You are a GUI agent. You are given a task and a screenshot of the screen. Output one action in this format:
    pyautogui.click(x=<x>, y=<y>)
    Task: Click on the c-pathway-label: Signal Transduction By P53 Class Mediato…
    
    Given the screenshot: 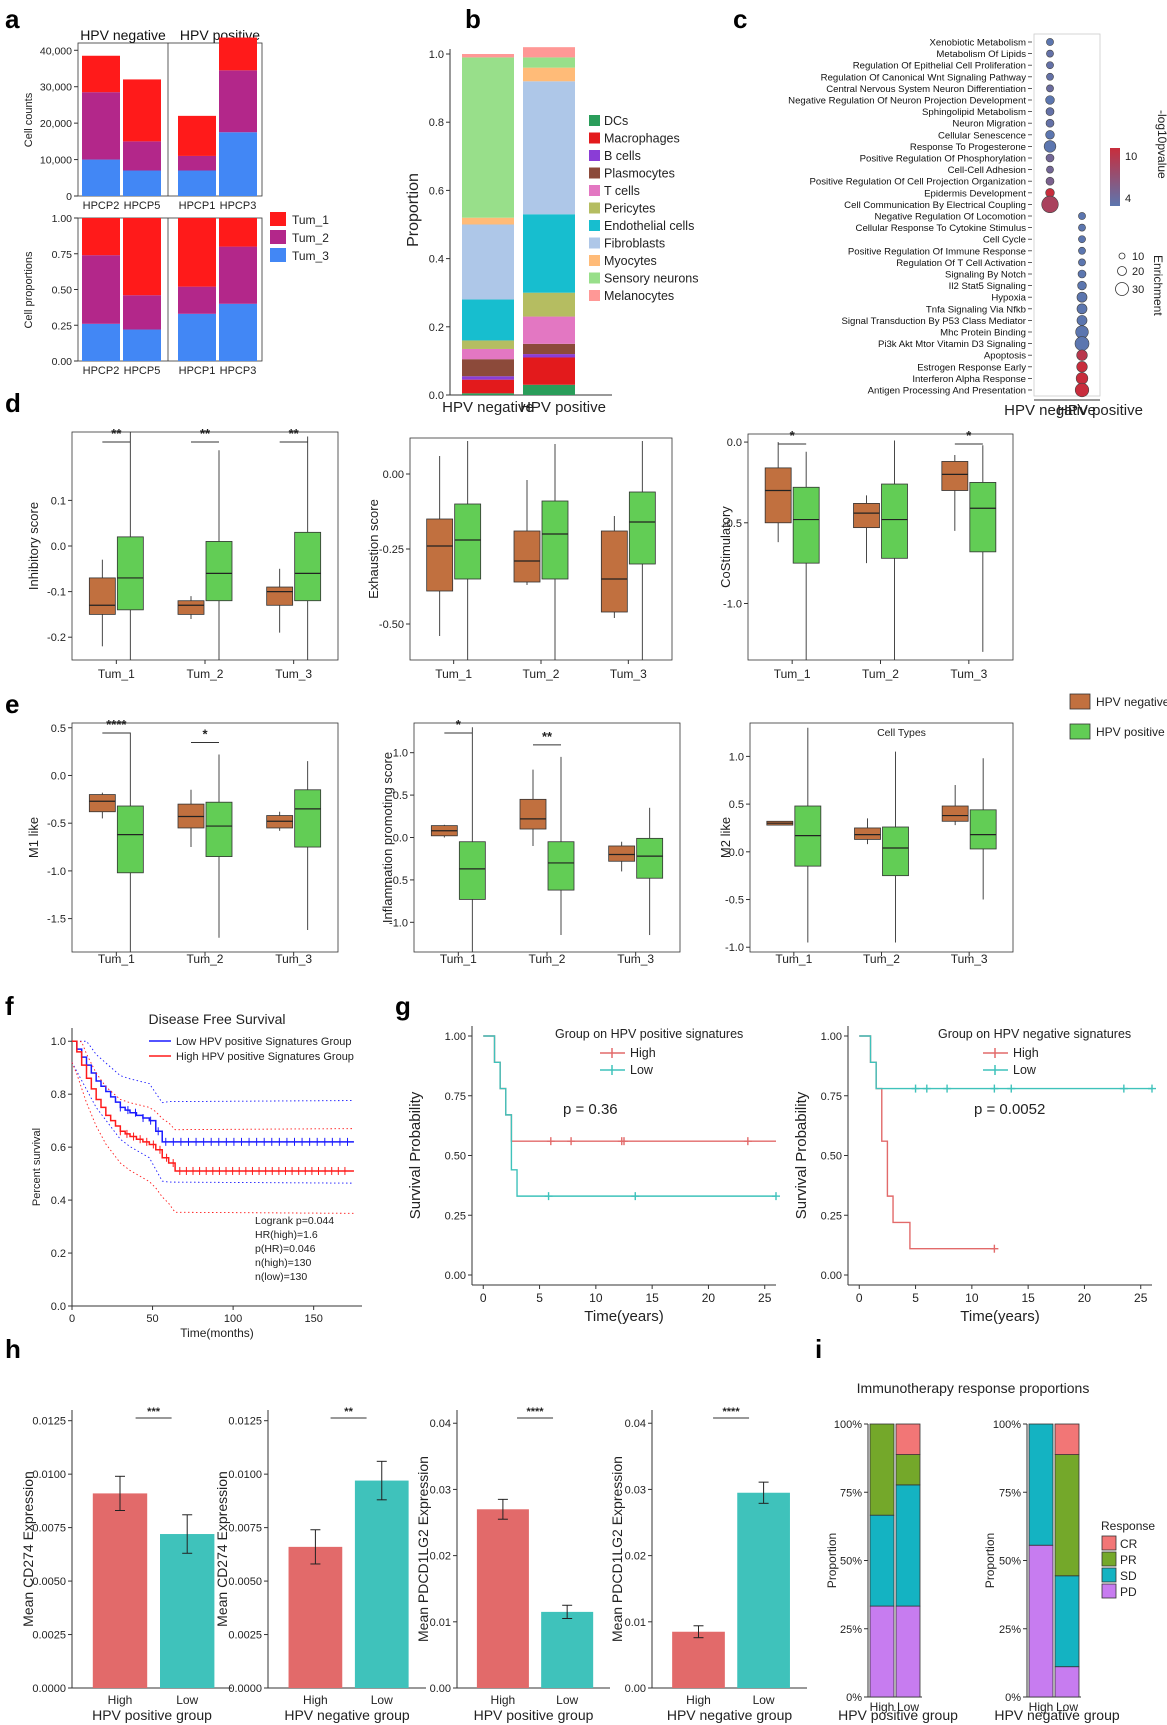 What is the action you would take?
    pyautogui.click(x=933, y=321)
    